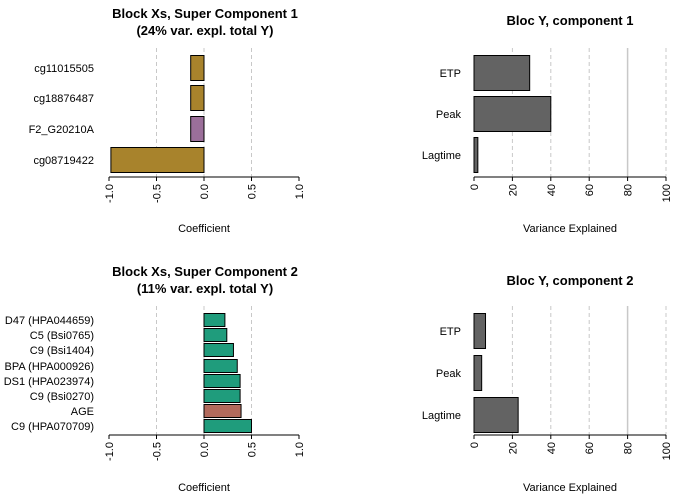 This screenshot has height=500, width=680. What do you see at coordinates (62, 130) in the screenshot?
I see `category-label: F2_G20210A` at bounding box center [62, 130].